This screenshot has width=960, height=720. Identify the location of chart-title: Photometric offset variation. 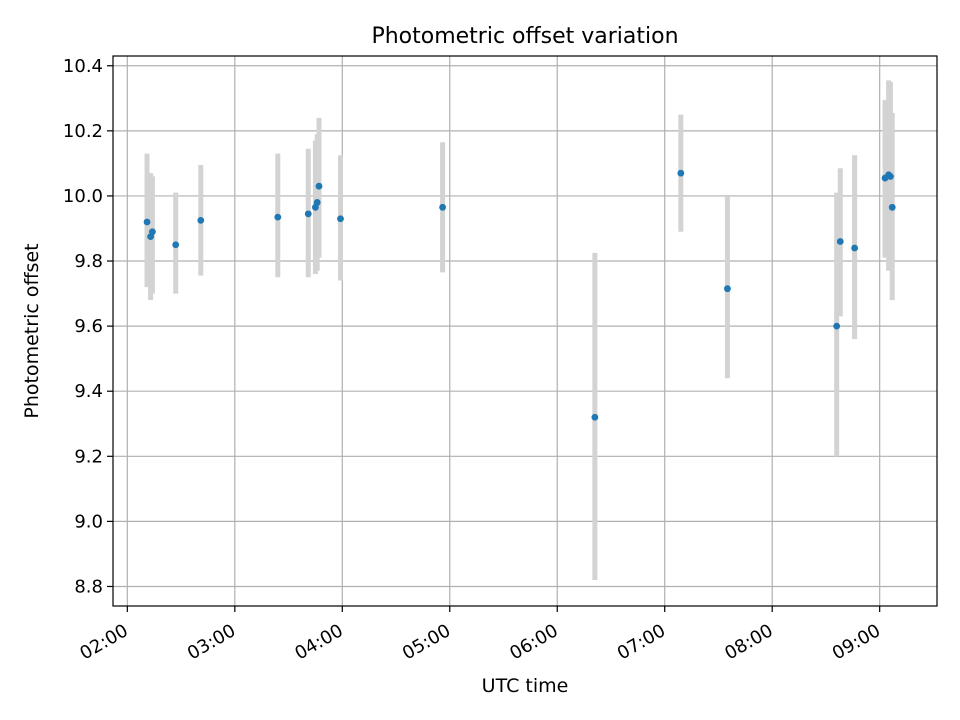
(524, 36).